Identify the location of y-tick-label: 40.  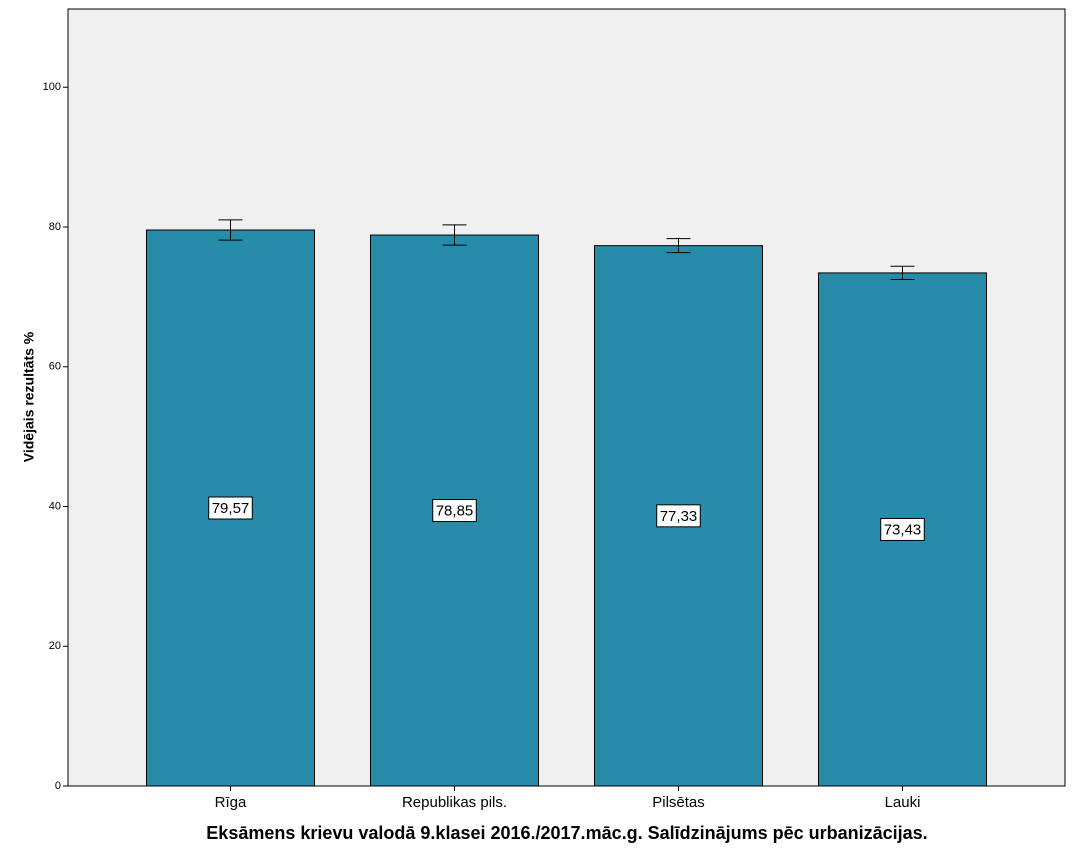
(55, 506).